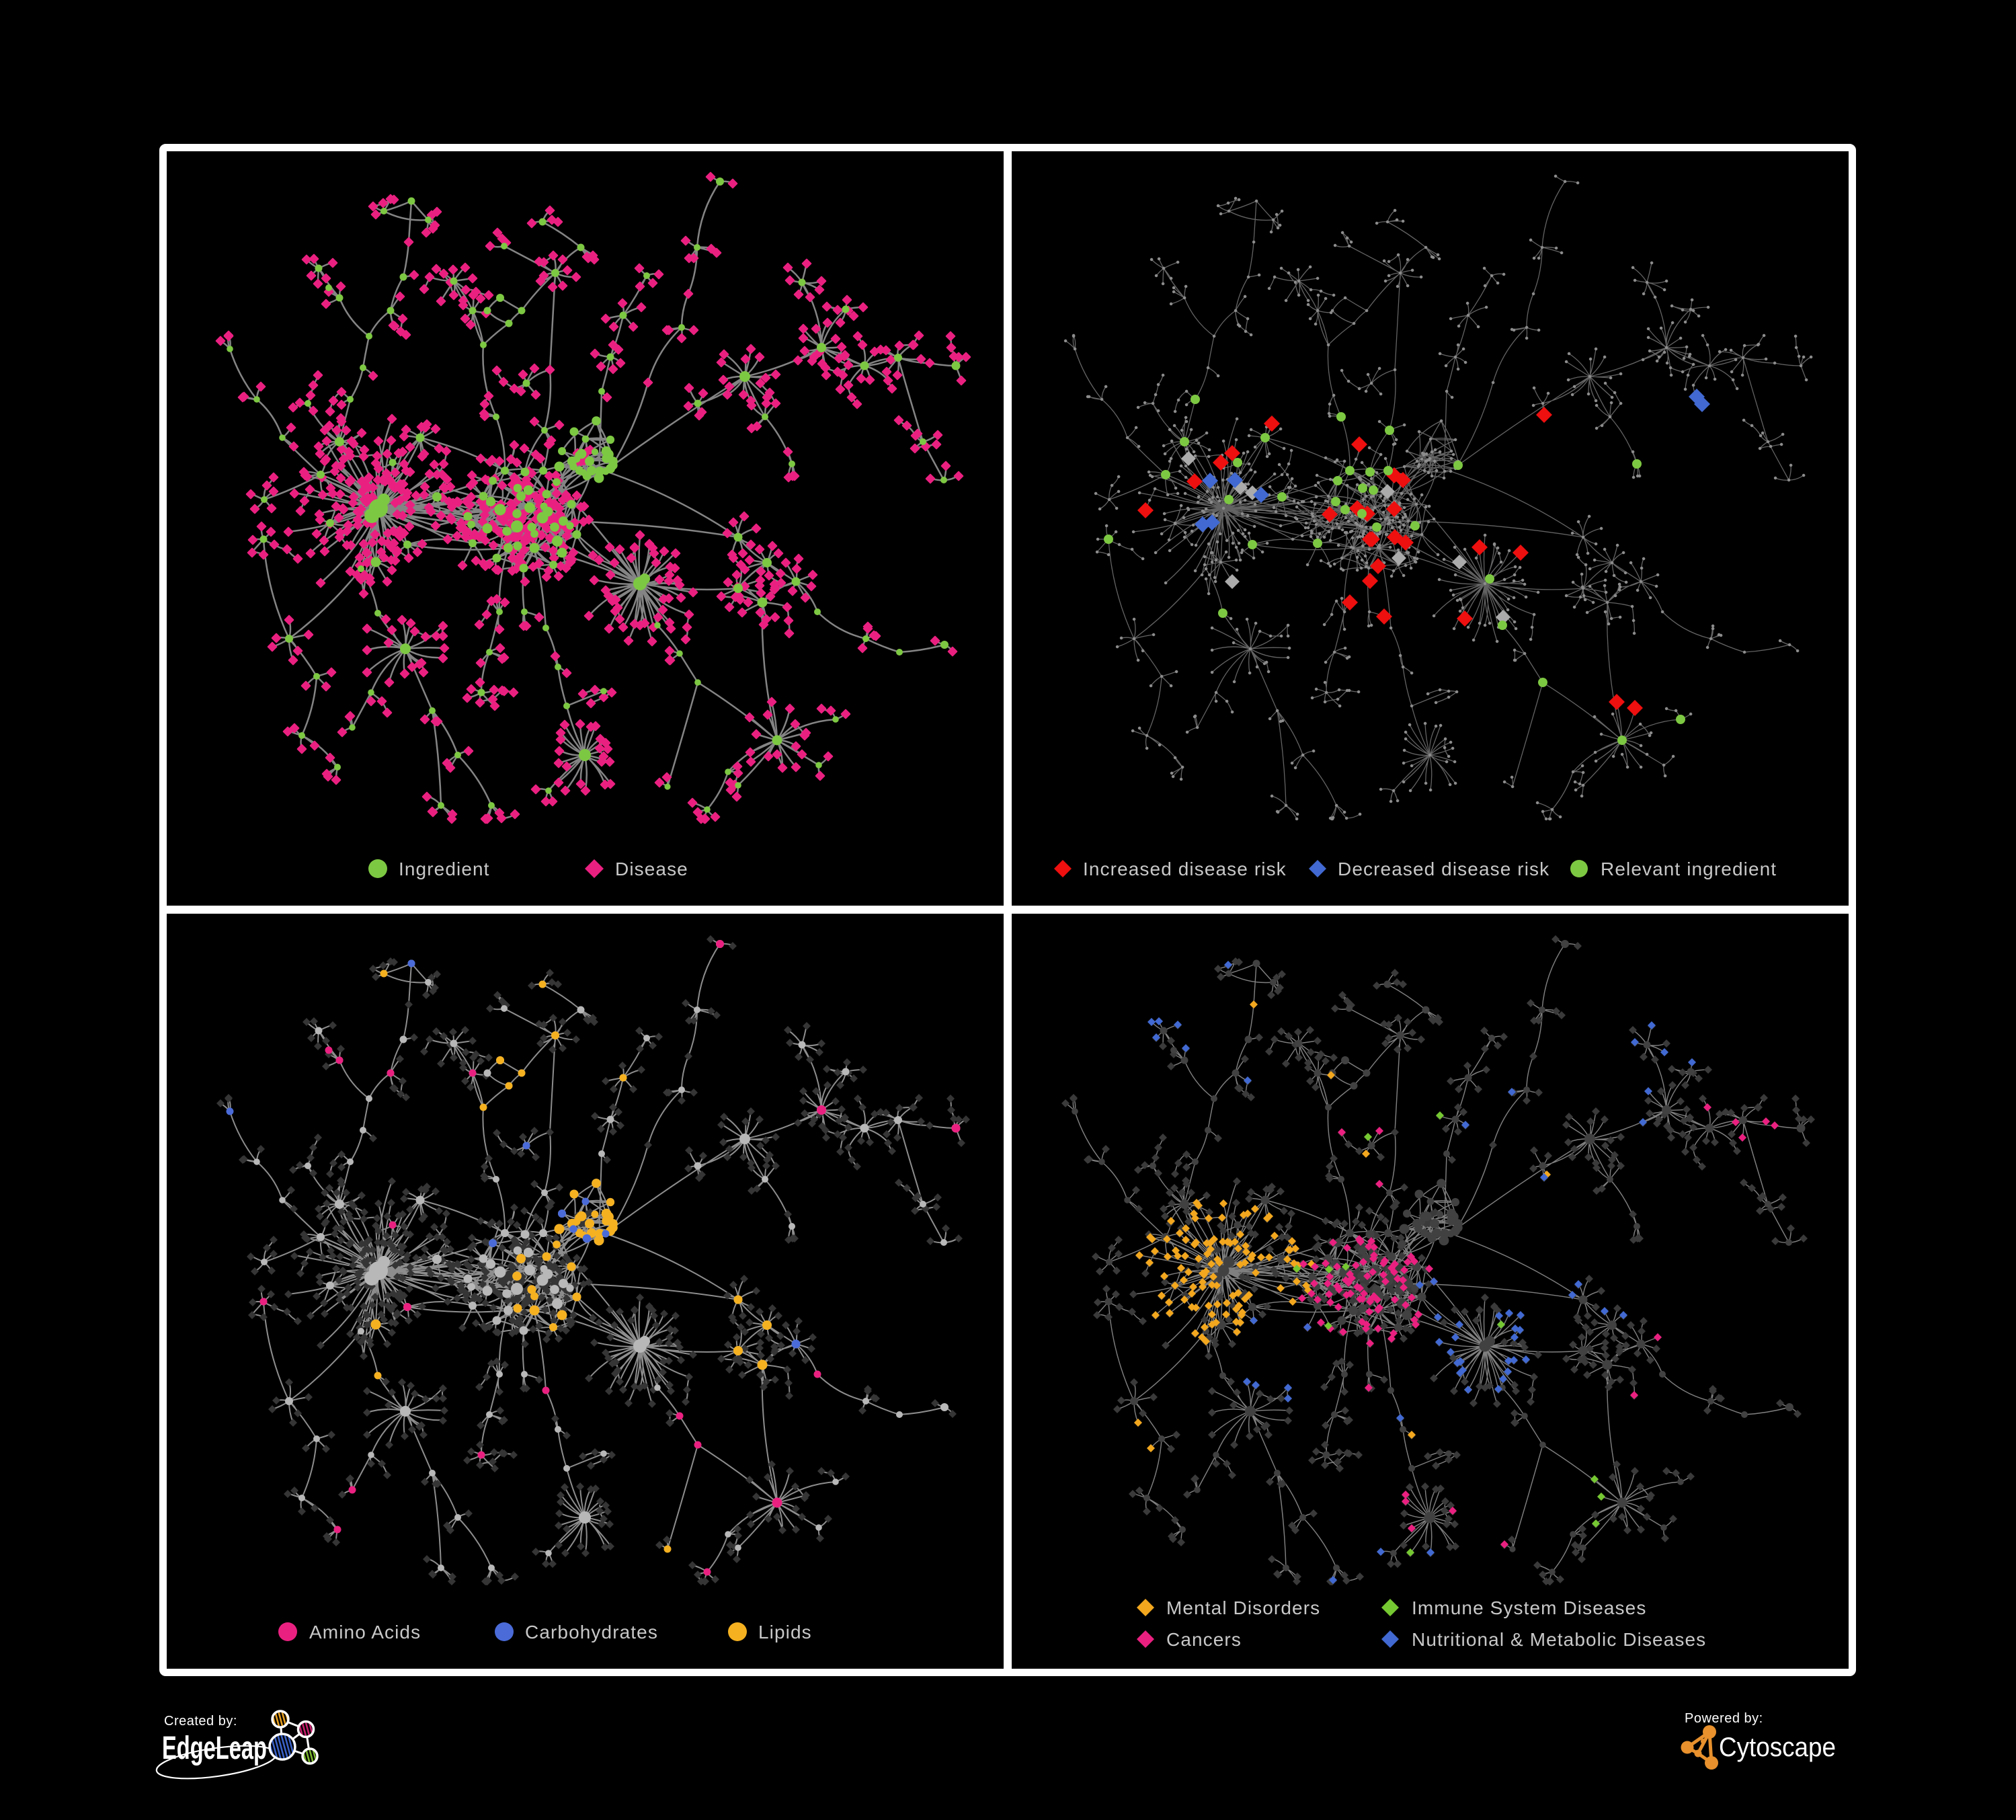 The width and height of the screenshot is (2016, 1820). Describe the element at coordinates (1185, 869) in the screenshot. I see `svg-text: Increased disease risk` at that location.